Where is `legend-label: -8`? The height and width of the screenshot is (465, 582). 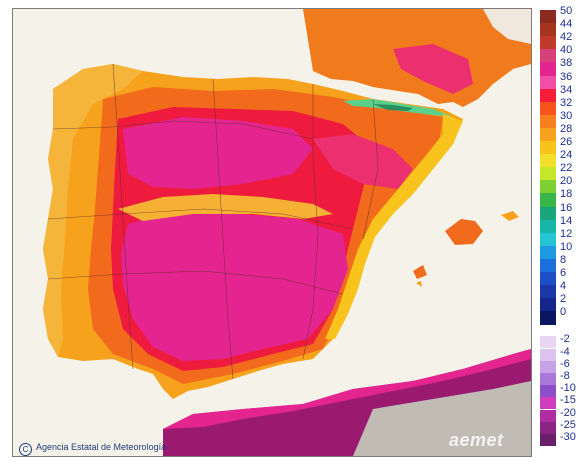
legend-label: -8 is located at coordinates (565, 376).